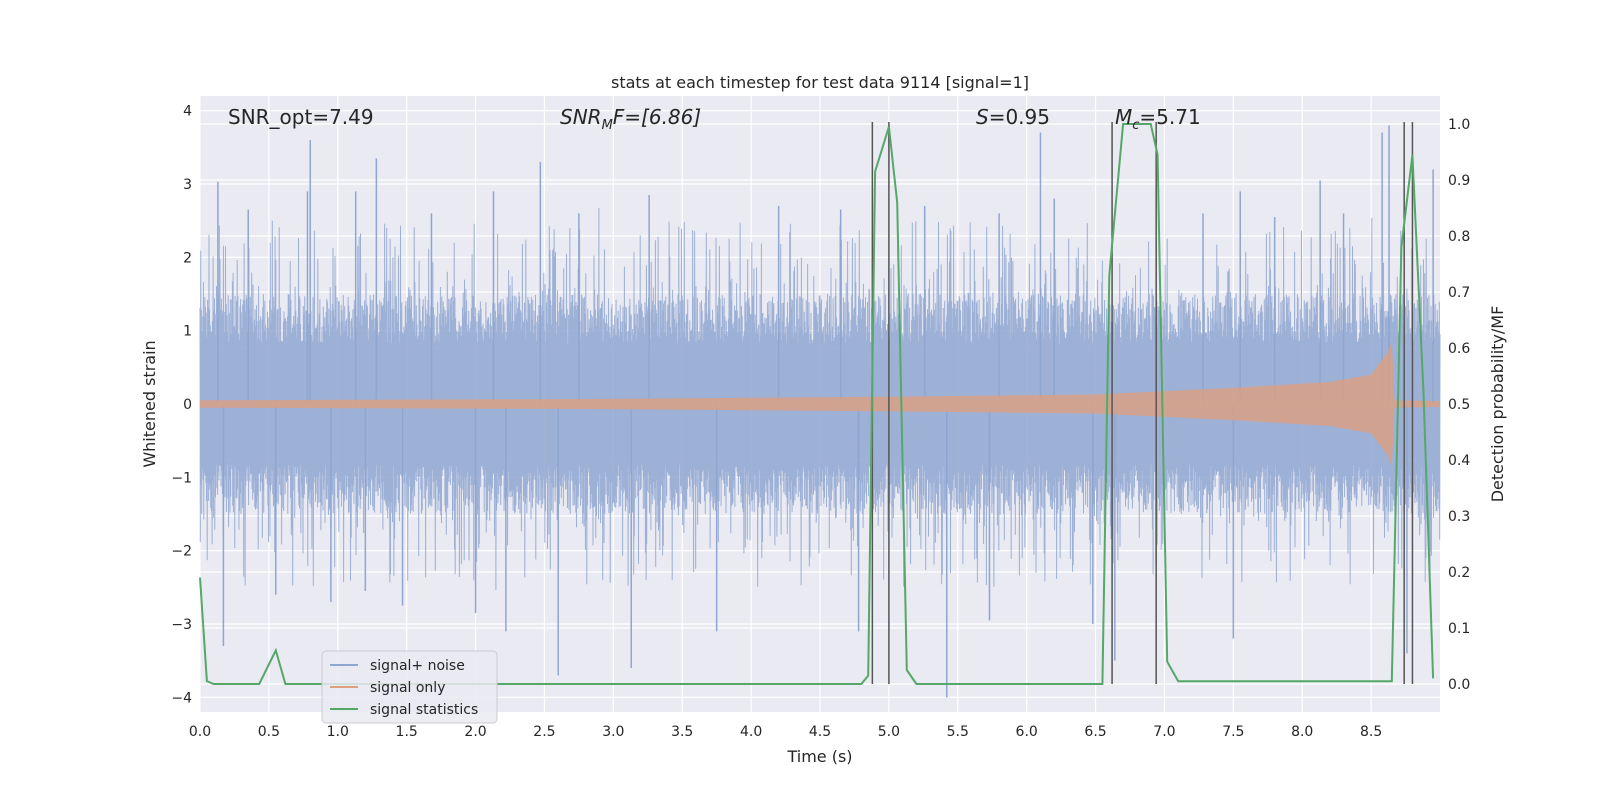  I want to click on y-tick-label: 2, so click(187, 258).